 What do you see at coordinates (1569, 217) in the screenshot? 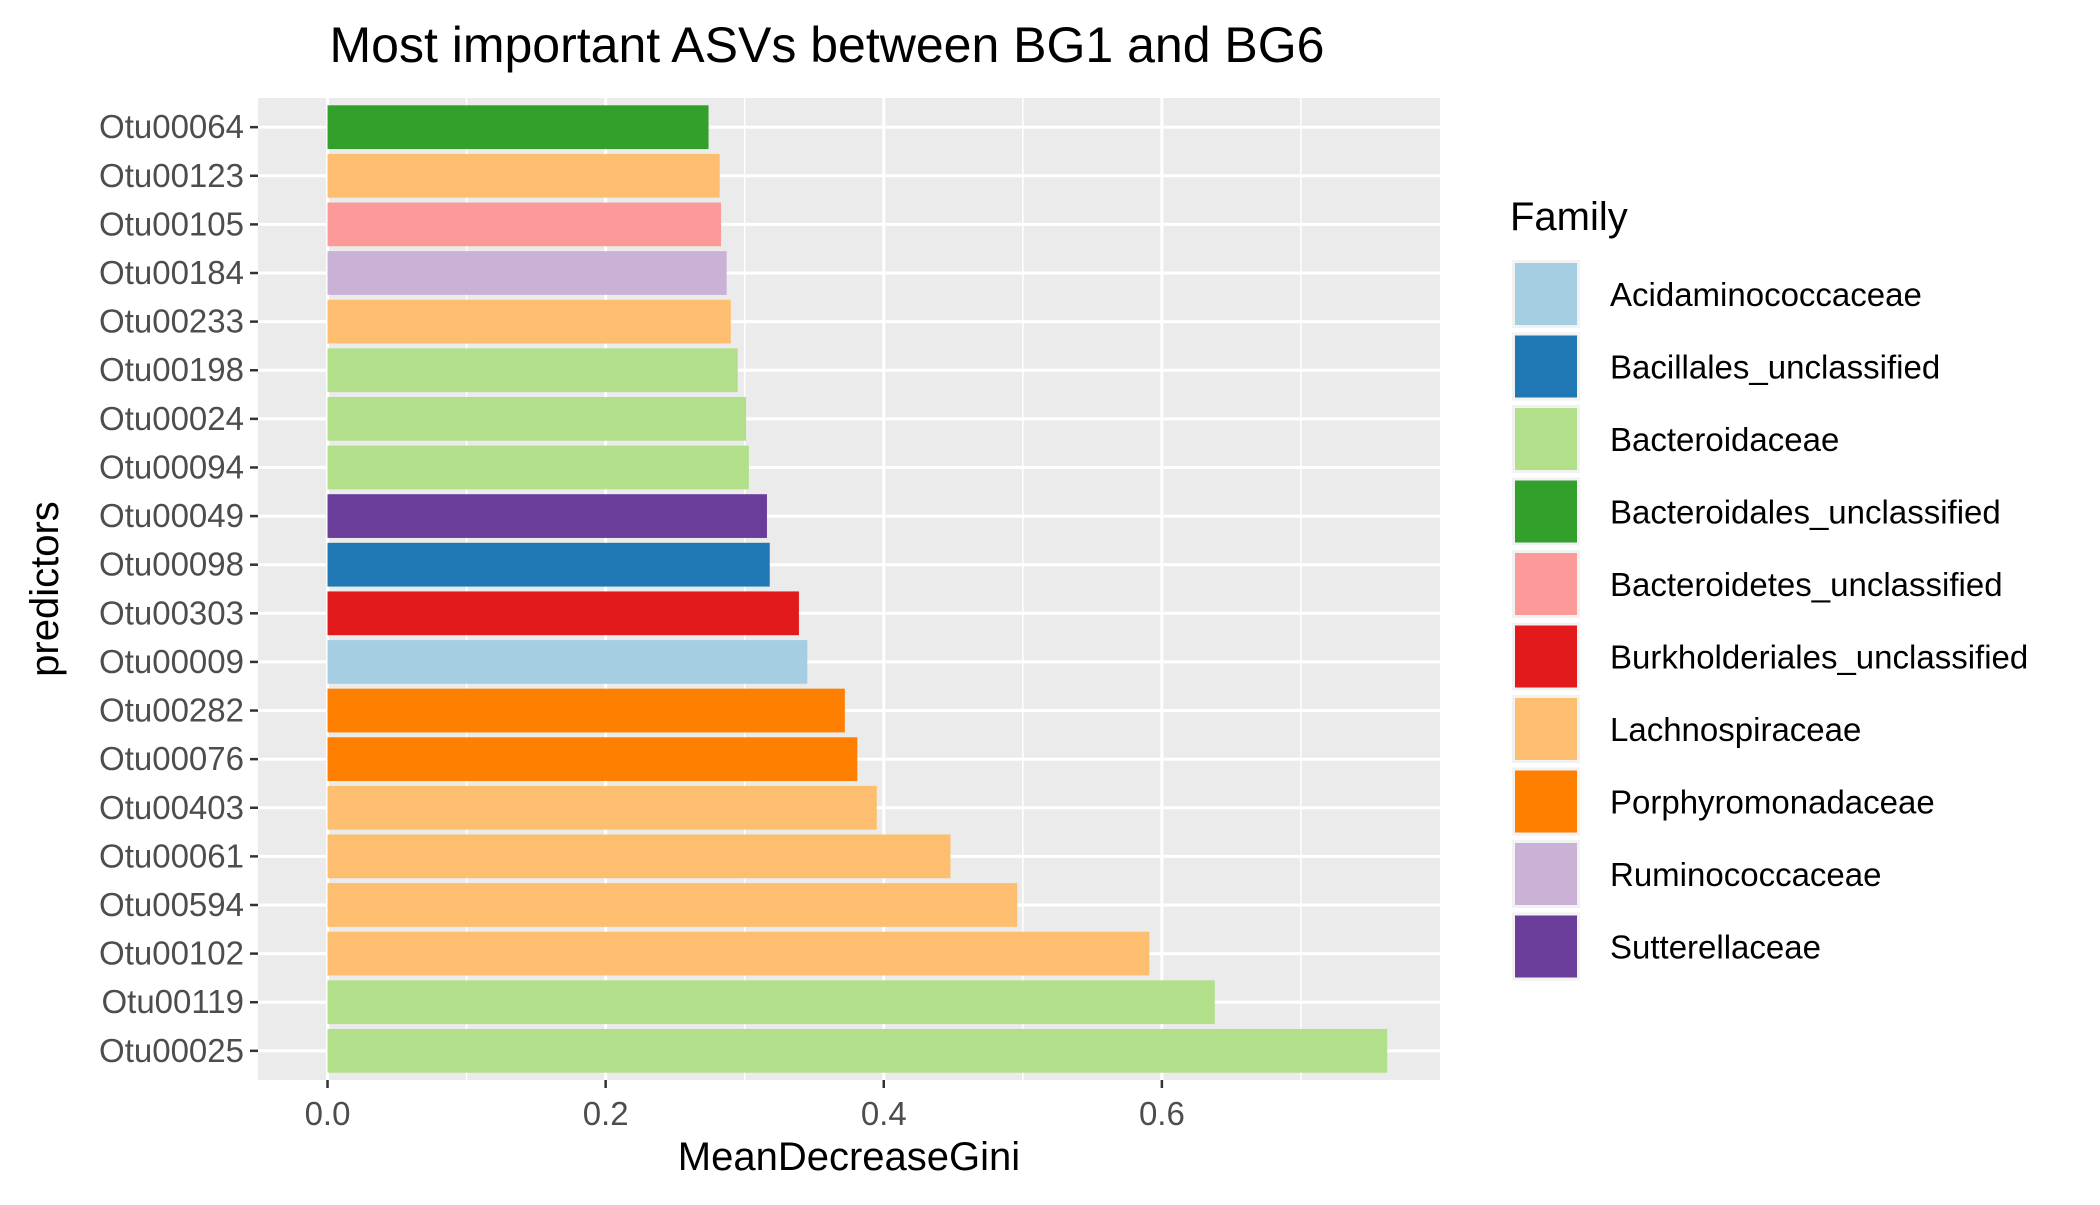
I see `legend-title: Family` at bounding box center [1569, 217].